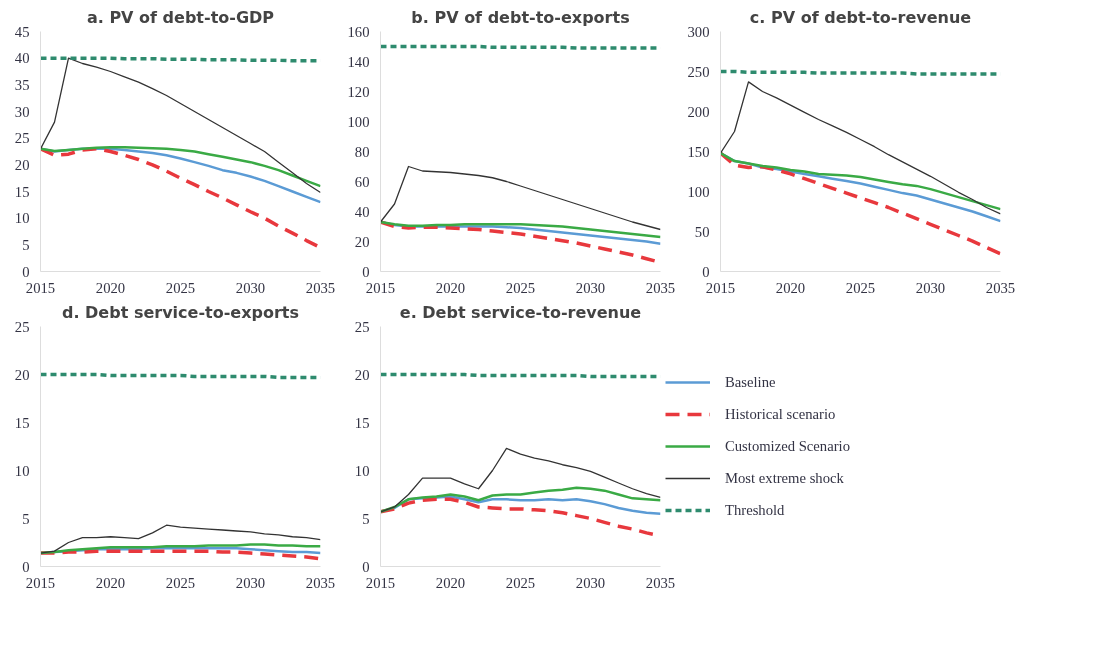 This screenshot has width=1116, height=661. Describe the element at coordinates (180, 312) in the screenshot. I see `chart-title: d. Debt service-to-exports` at that location.